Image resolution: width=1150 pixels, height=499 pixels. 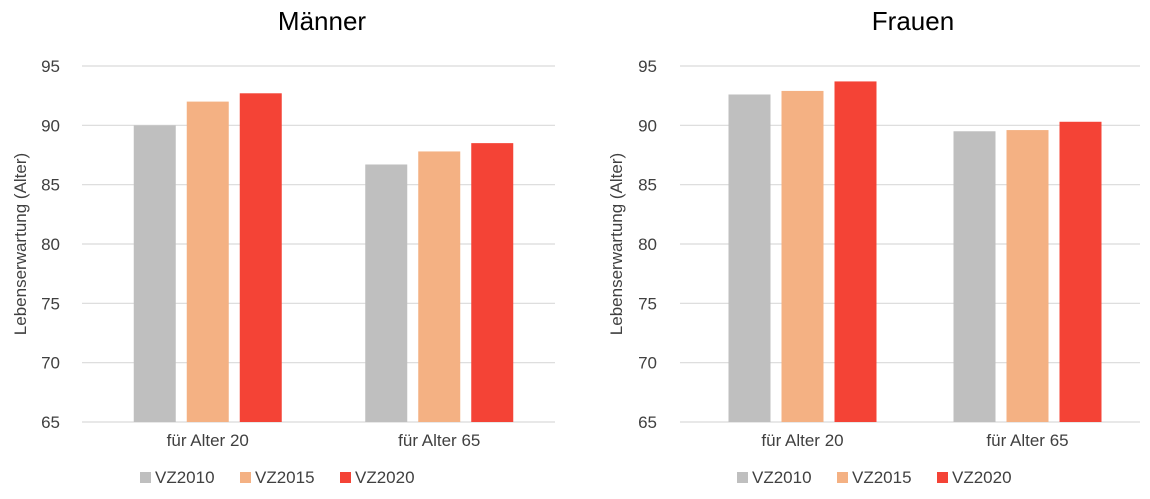 What do you see at coordinates (50, 303) in the screenshot?
I see `chart1-y-tick-label: 75` at bounding box center [50, 303].